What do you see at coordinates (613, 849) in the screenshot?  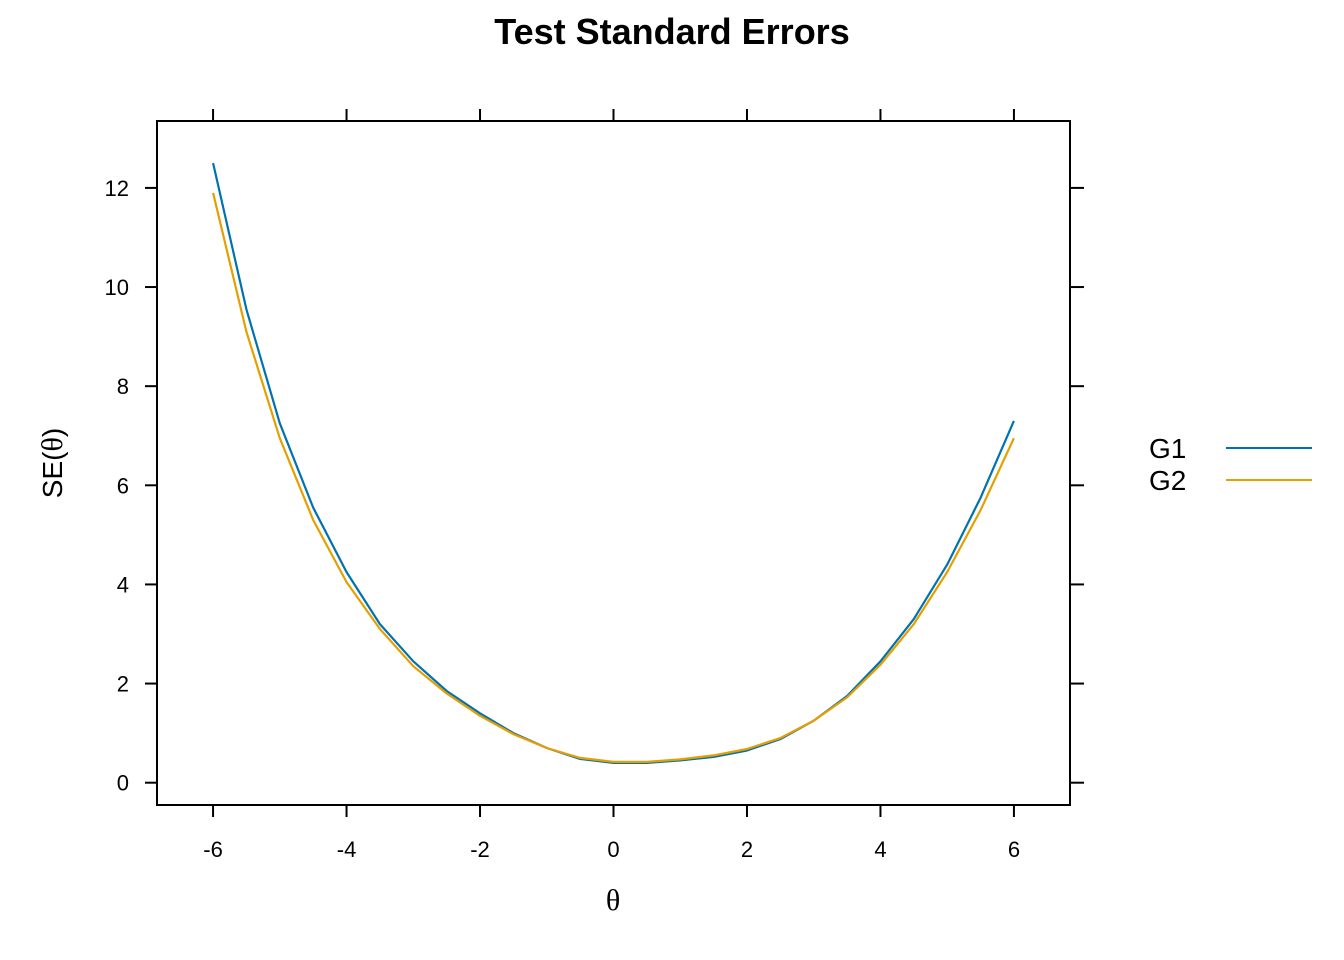 I see `x-tick-label: 0` at bounding box center [613, 849].